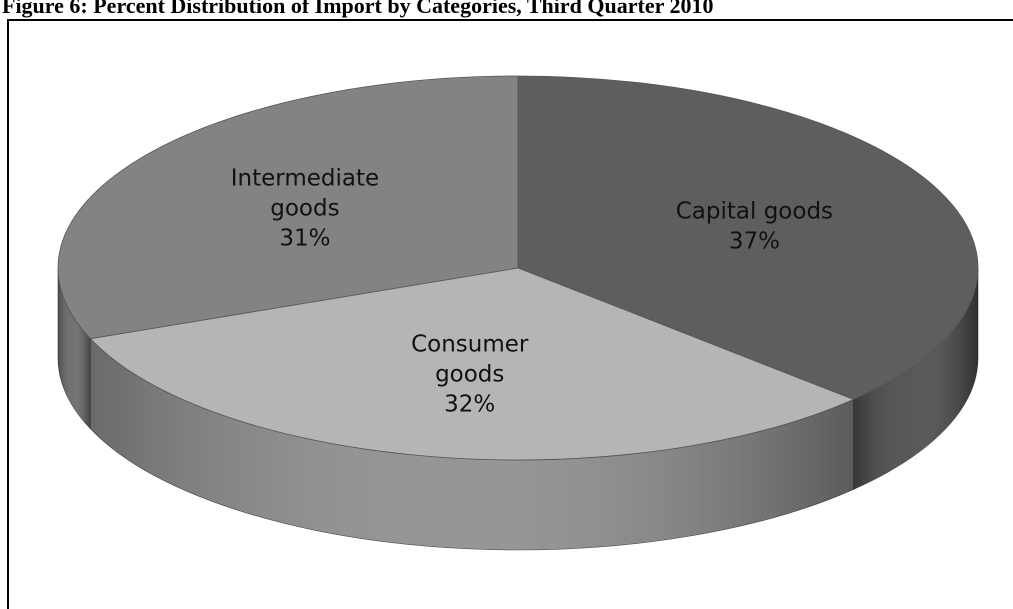  Describe the element at coordinates (754, 226) in the screenshot. I see `data-label-capital-goods: Capital goods 37%` at that location.